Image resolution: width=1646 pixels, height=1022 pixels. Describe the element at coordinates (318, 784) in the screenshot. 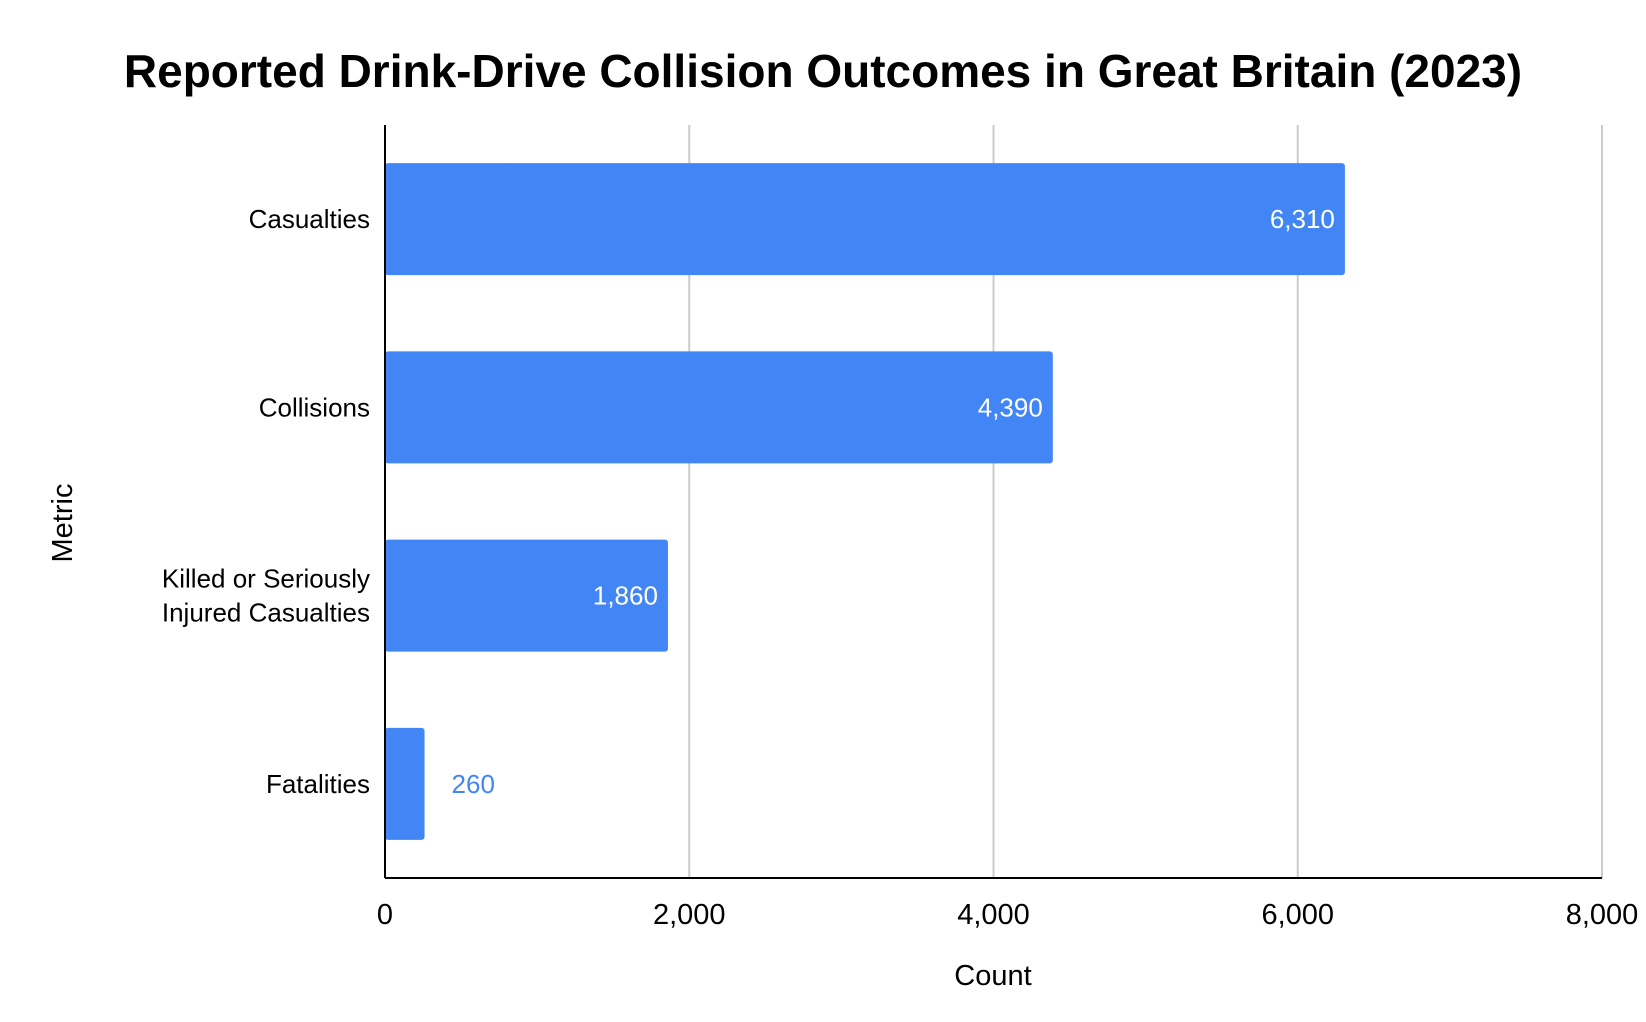

I see `category-label: Fatalities` at that location.